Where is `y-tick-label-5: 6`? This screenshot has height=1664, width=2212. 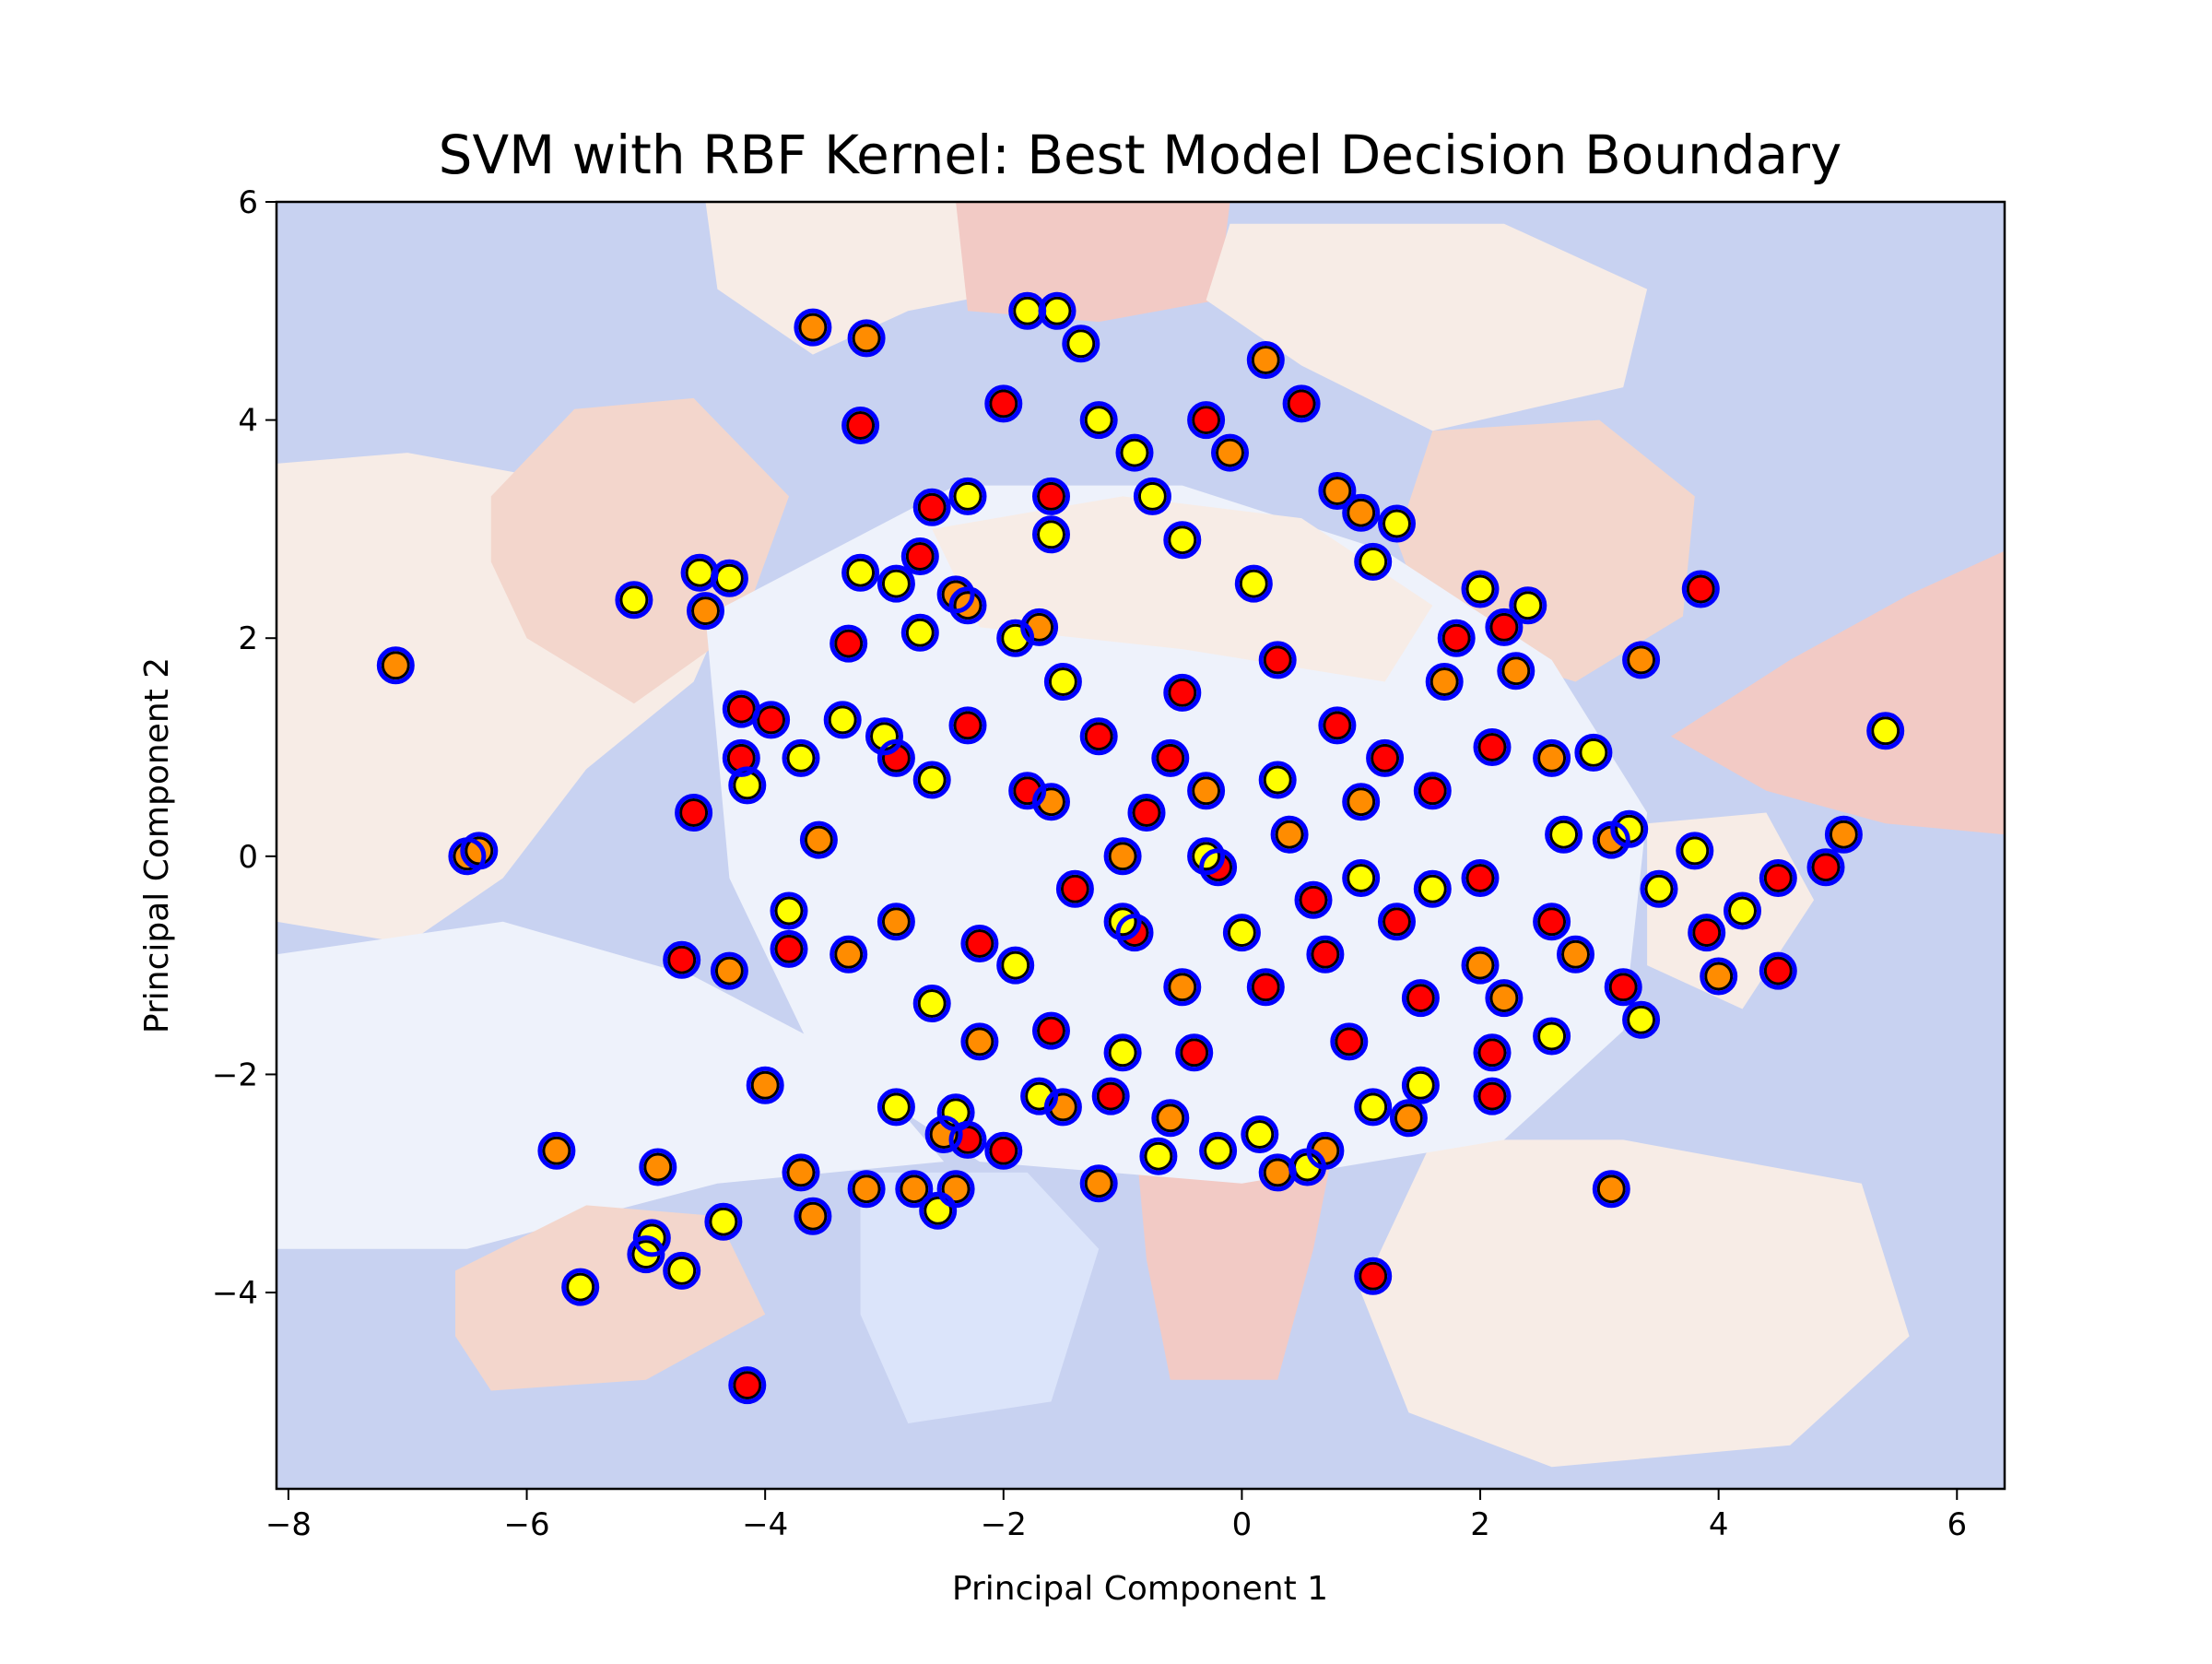 y-tick-label-5: 6 is located at coordinates (248, 202).